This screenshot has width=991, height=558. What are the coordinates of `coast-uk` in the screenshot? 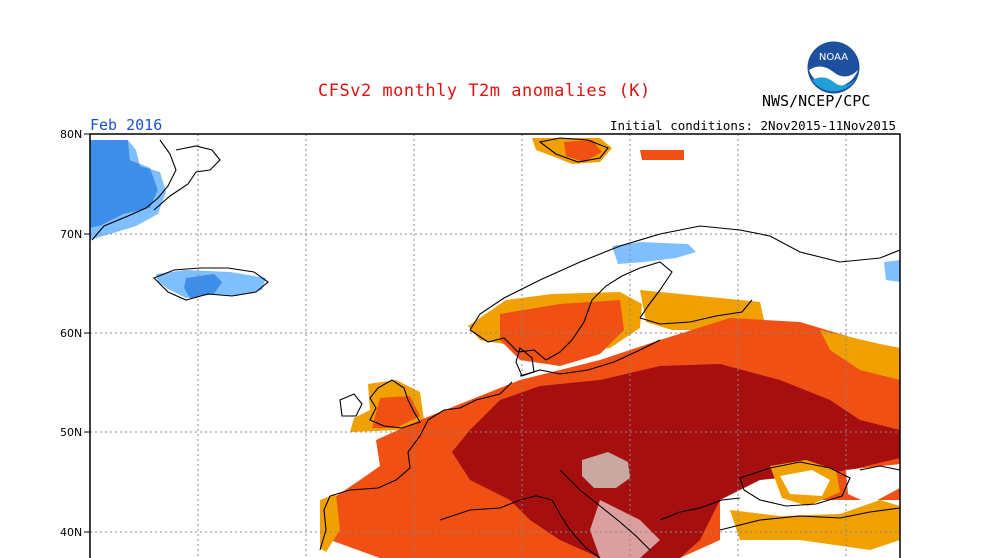 It's located at (395, 404).